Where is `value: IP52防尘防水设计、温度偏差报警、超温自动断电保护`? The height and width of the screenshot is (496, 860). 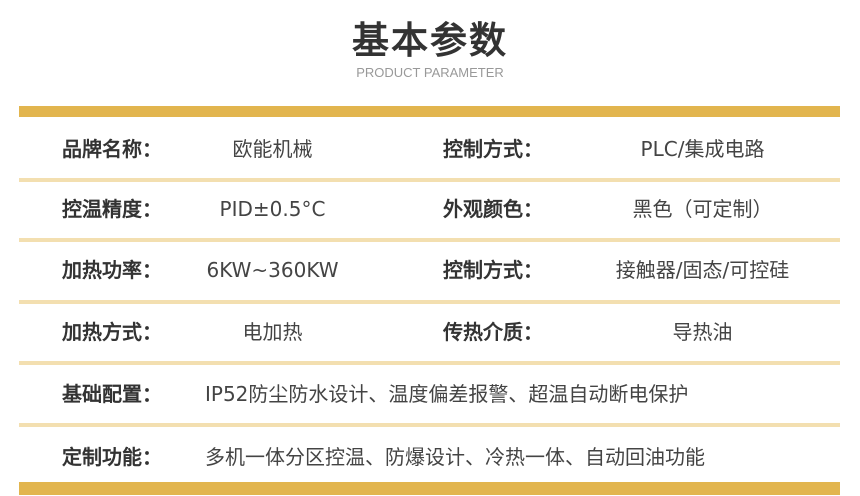 value: IP52防尘防水设计、温度偏差报警、超温自动断电保护 is located at coordinates (447, 394).